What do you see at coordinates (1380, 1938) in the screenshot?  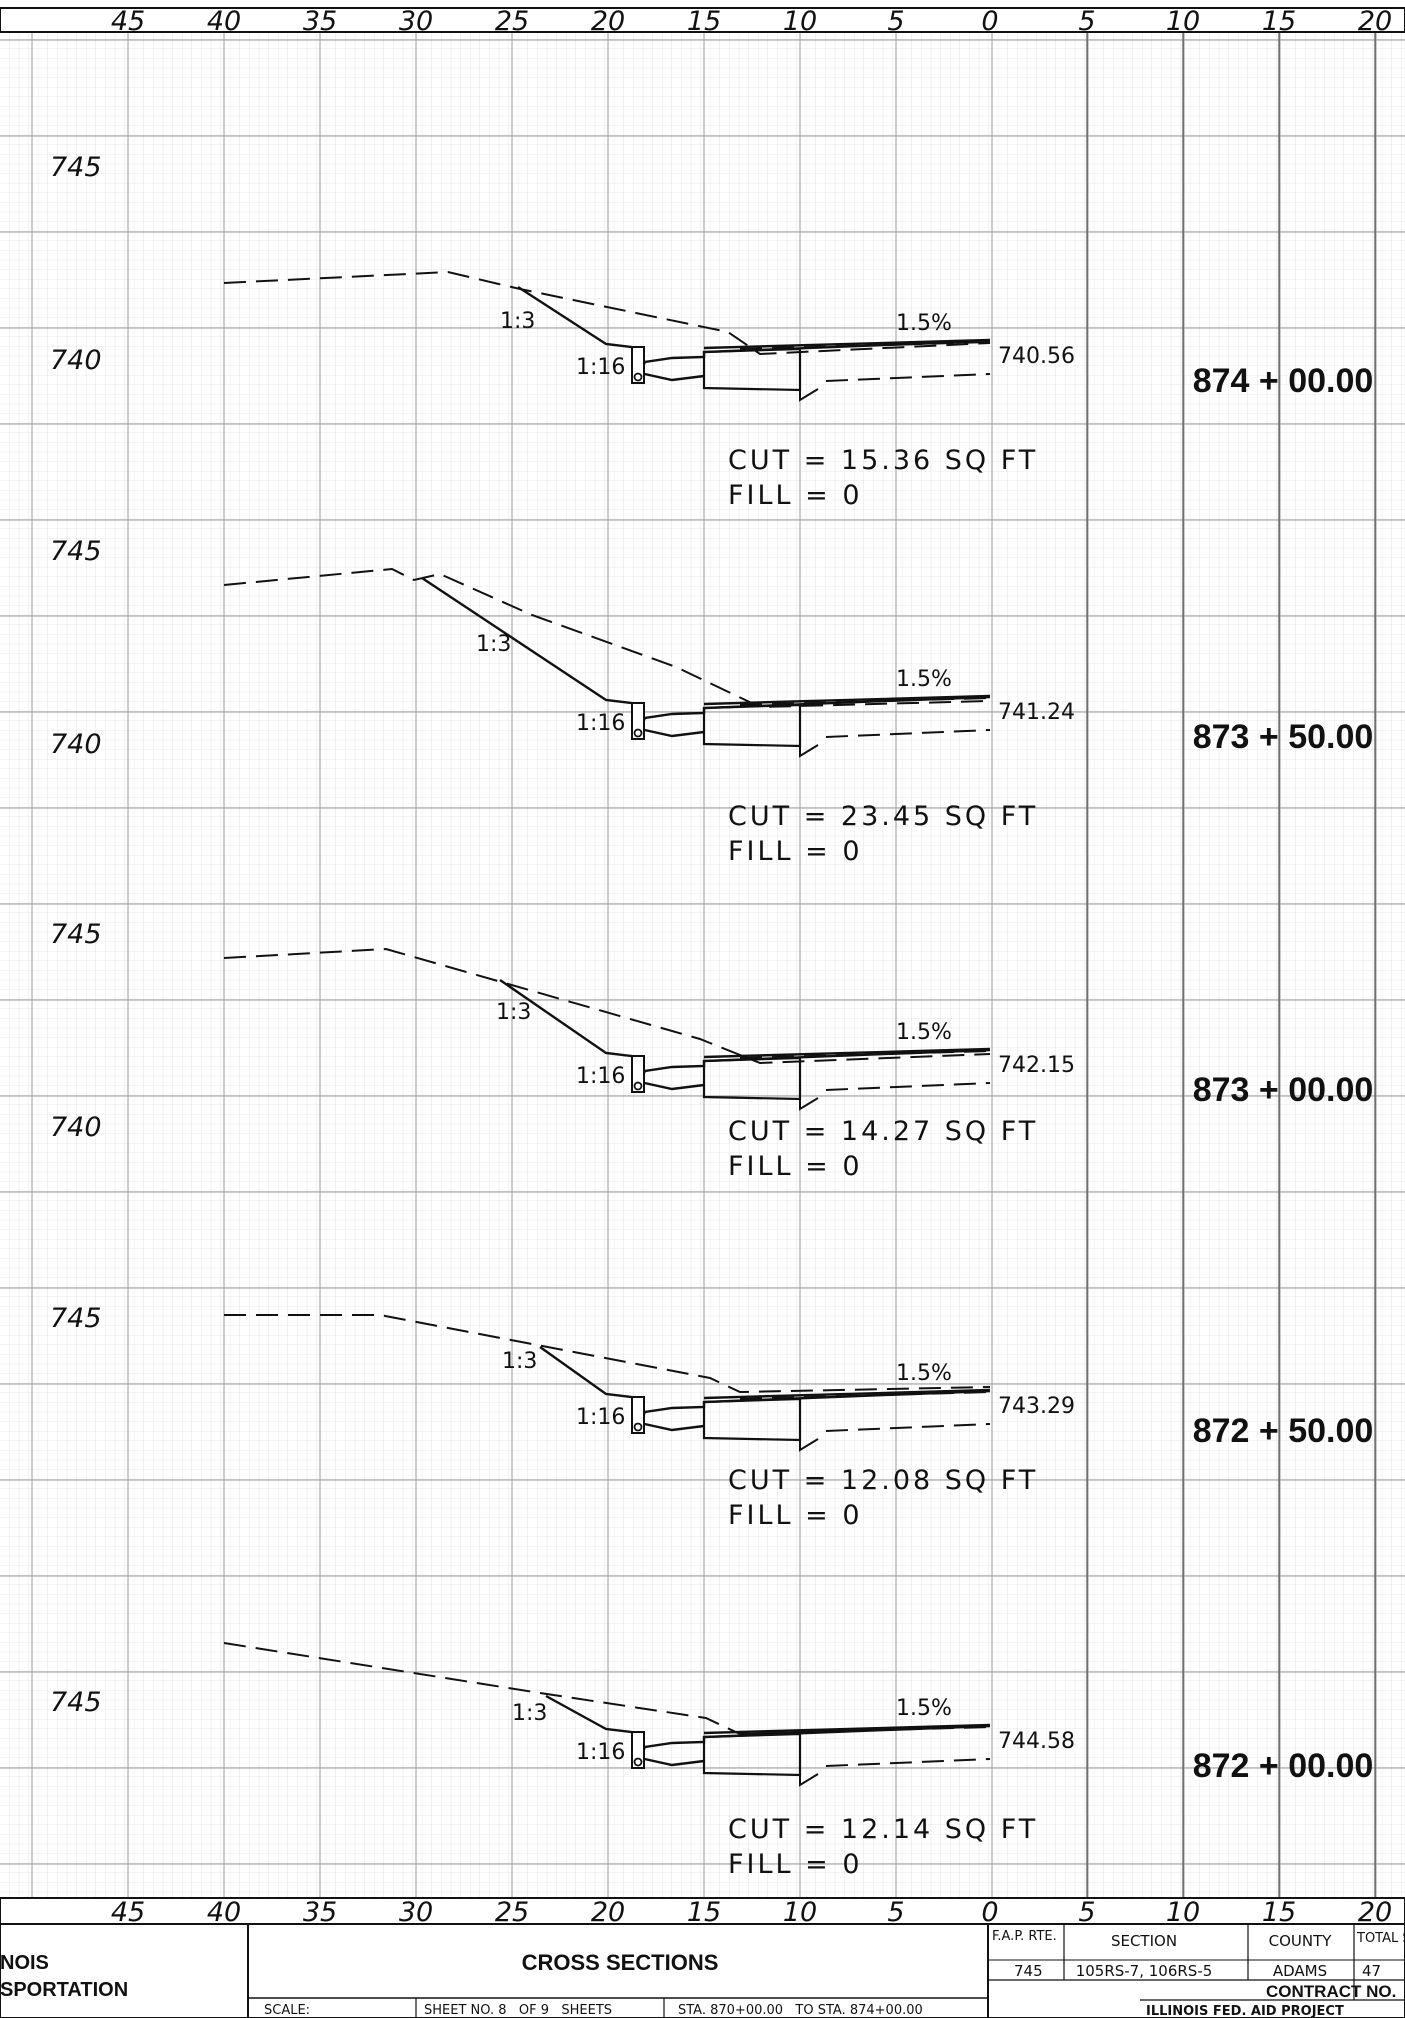 I see `total-sheets-label: TOTAL SHEETS` at bounding box center [1380, 1938].